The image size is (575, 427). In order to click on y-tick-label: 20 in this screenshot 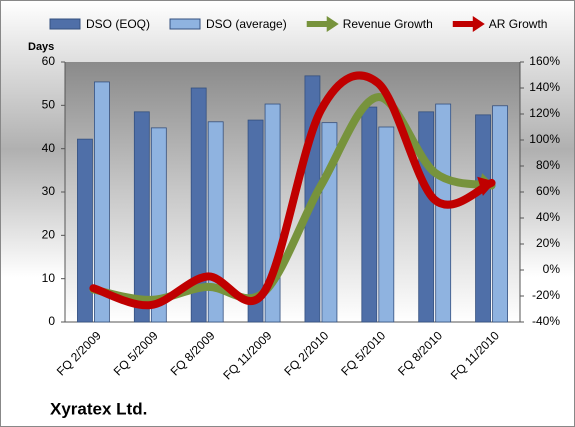, I will do `click(49, 235)`.